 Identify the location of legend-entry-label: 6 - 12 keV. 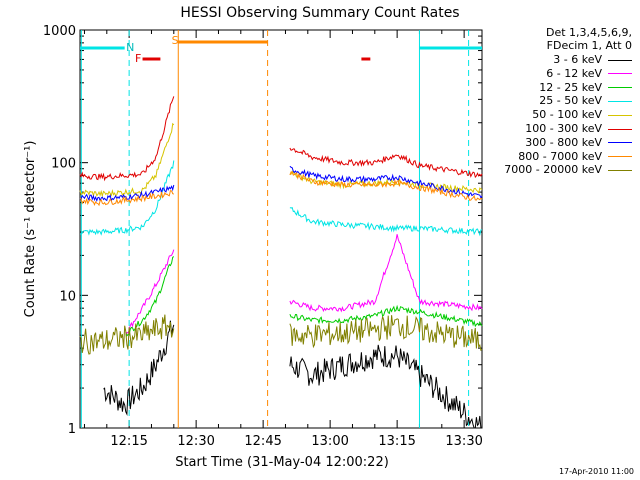
(574, 73).